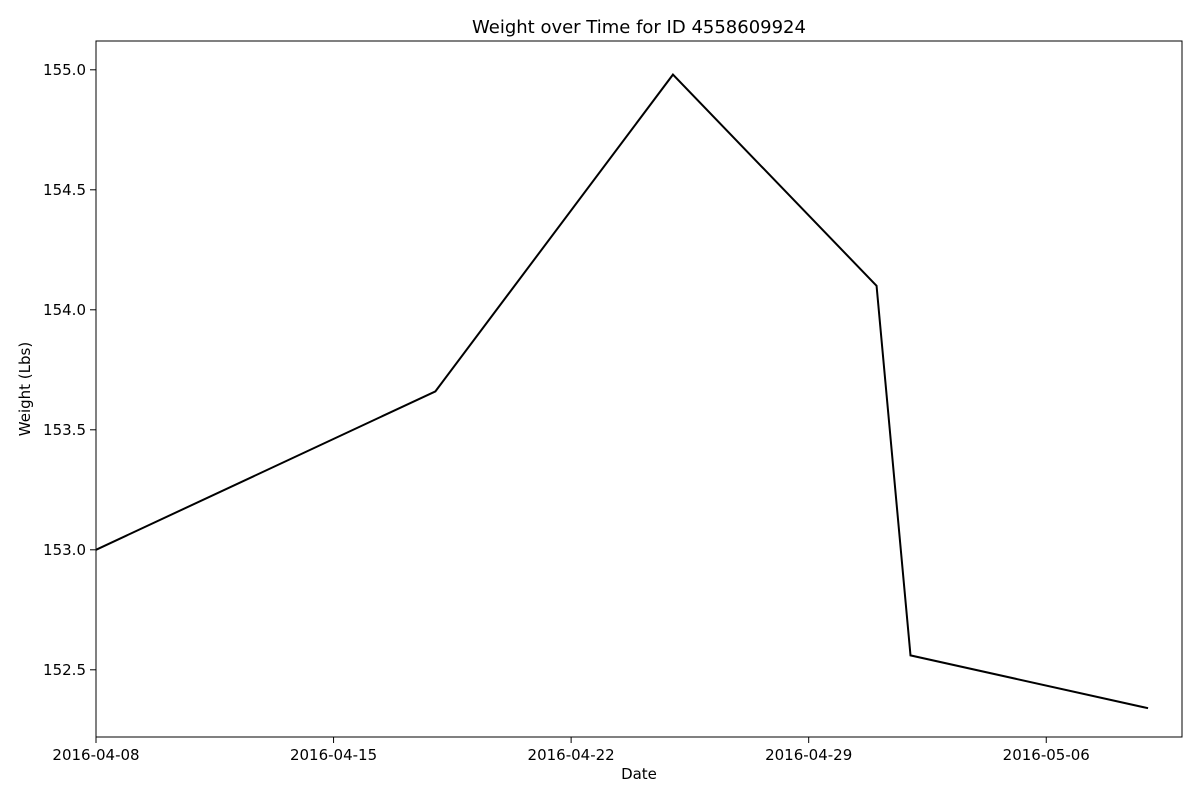 The image size is (1200, 800). I want to click on y-axis-label: Weight (Lbs), so click(25, 389).